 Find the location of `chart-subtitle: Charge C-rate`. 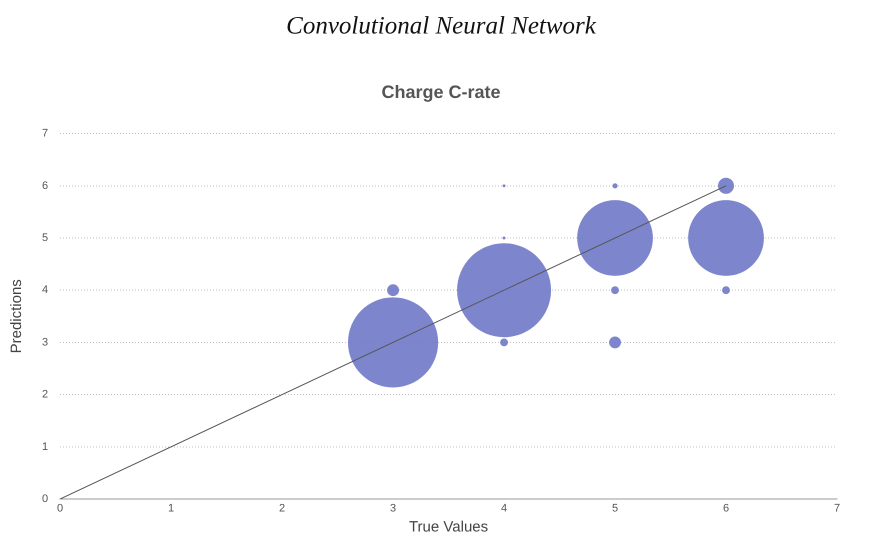

chart-subtitle: Charge C-rate is located at coordinates (441, 92).